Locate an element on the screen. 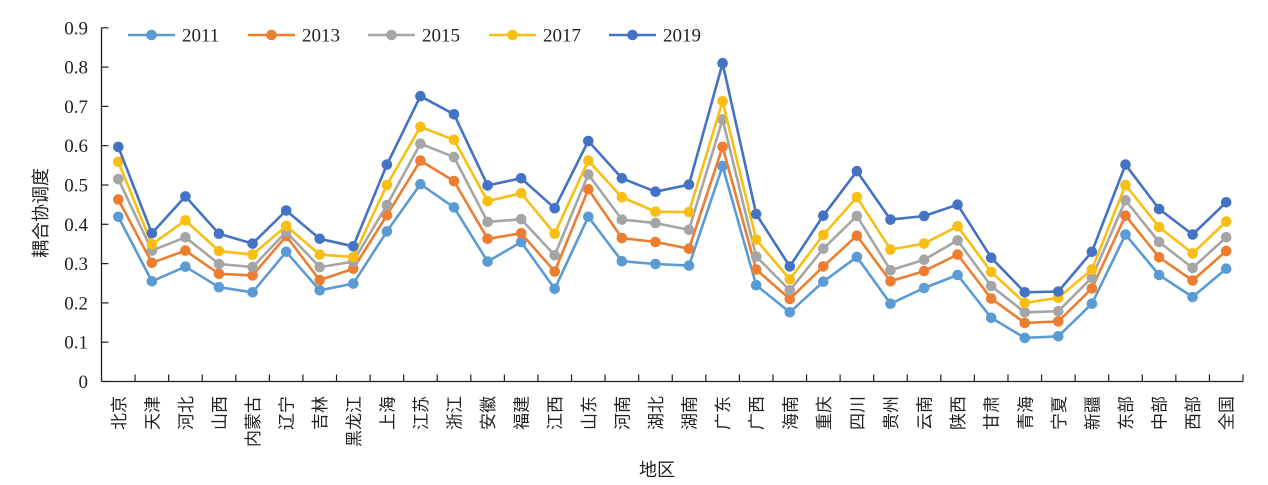 The width and height of the screenshot is (1268, 485). x-category-label: 西部 is located at coordinates (1194, 413).